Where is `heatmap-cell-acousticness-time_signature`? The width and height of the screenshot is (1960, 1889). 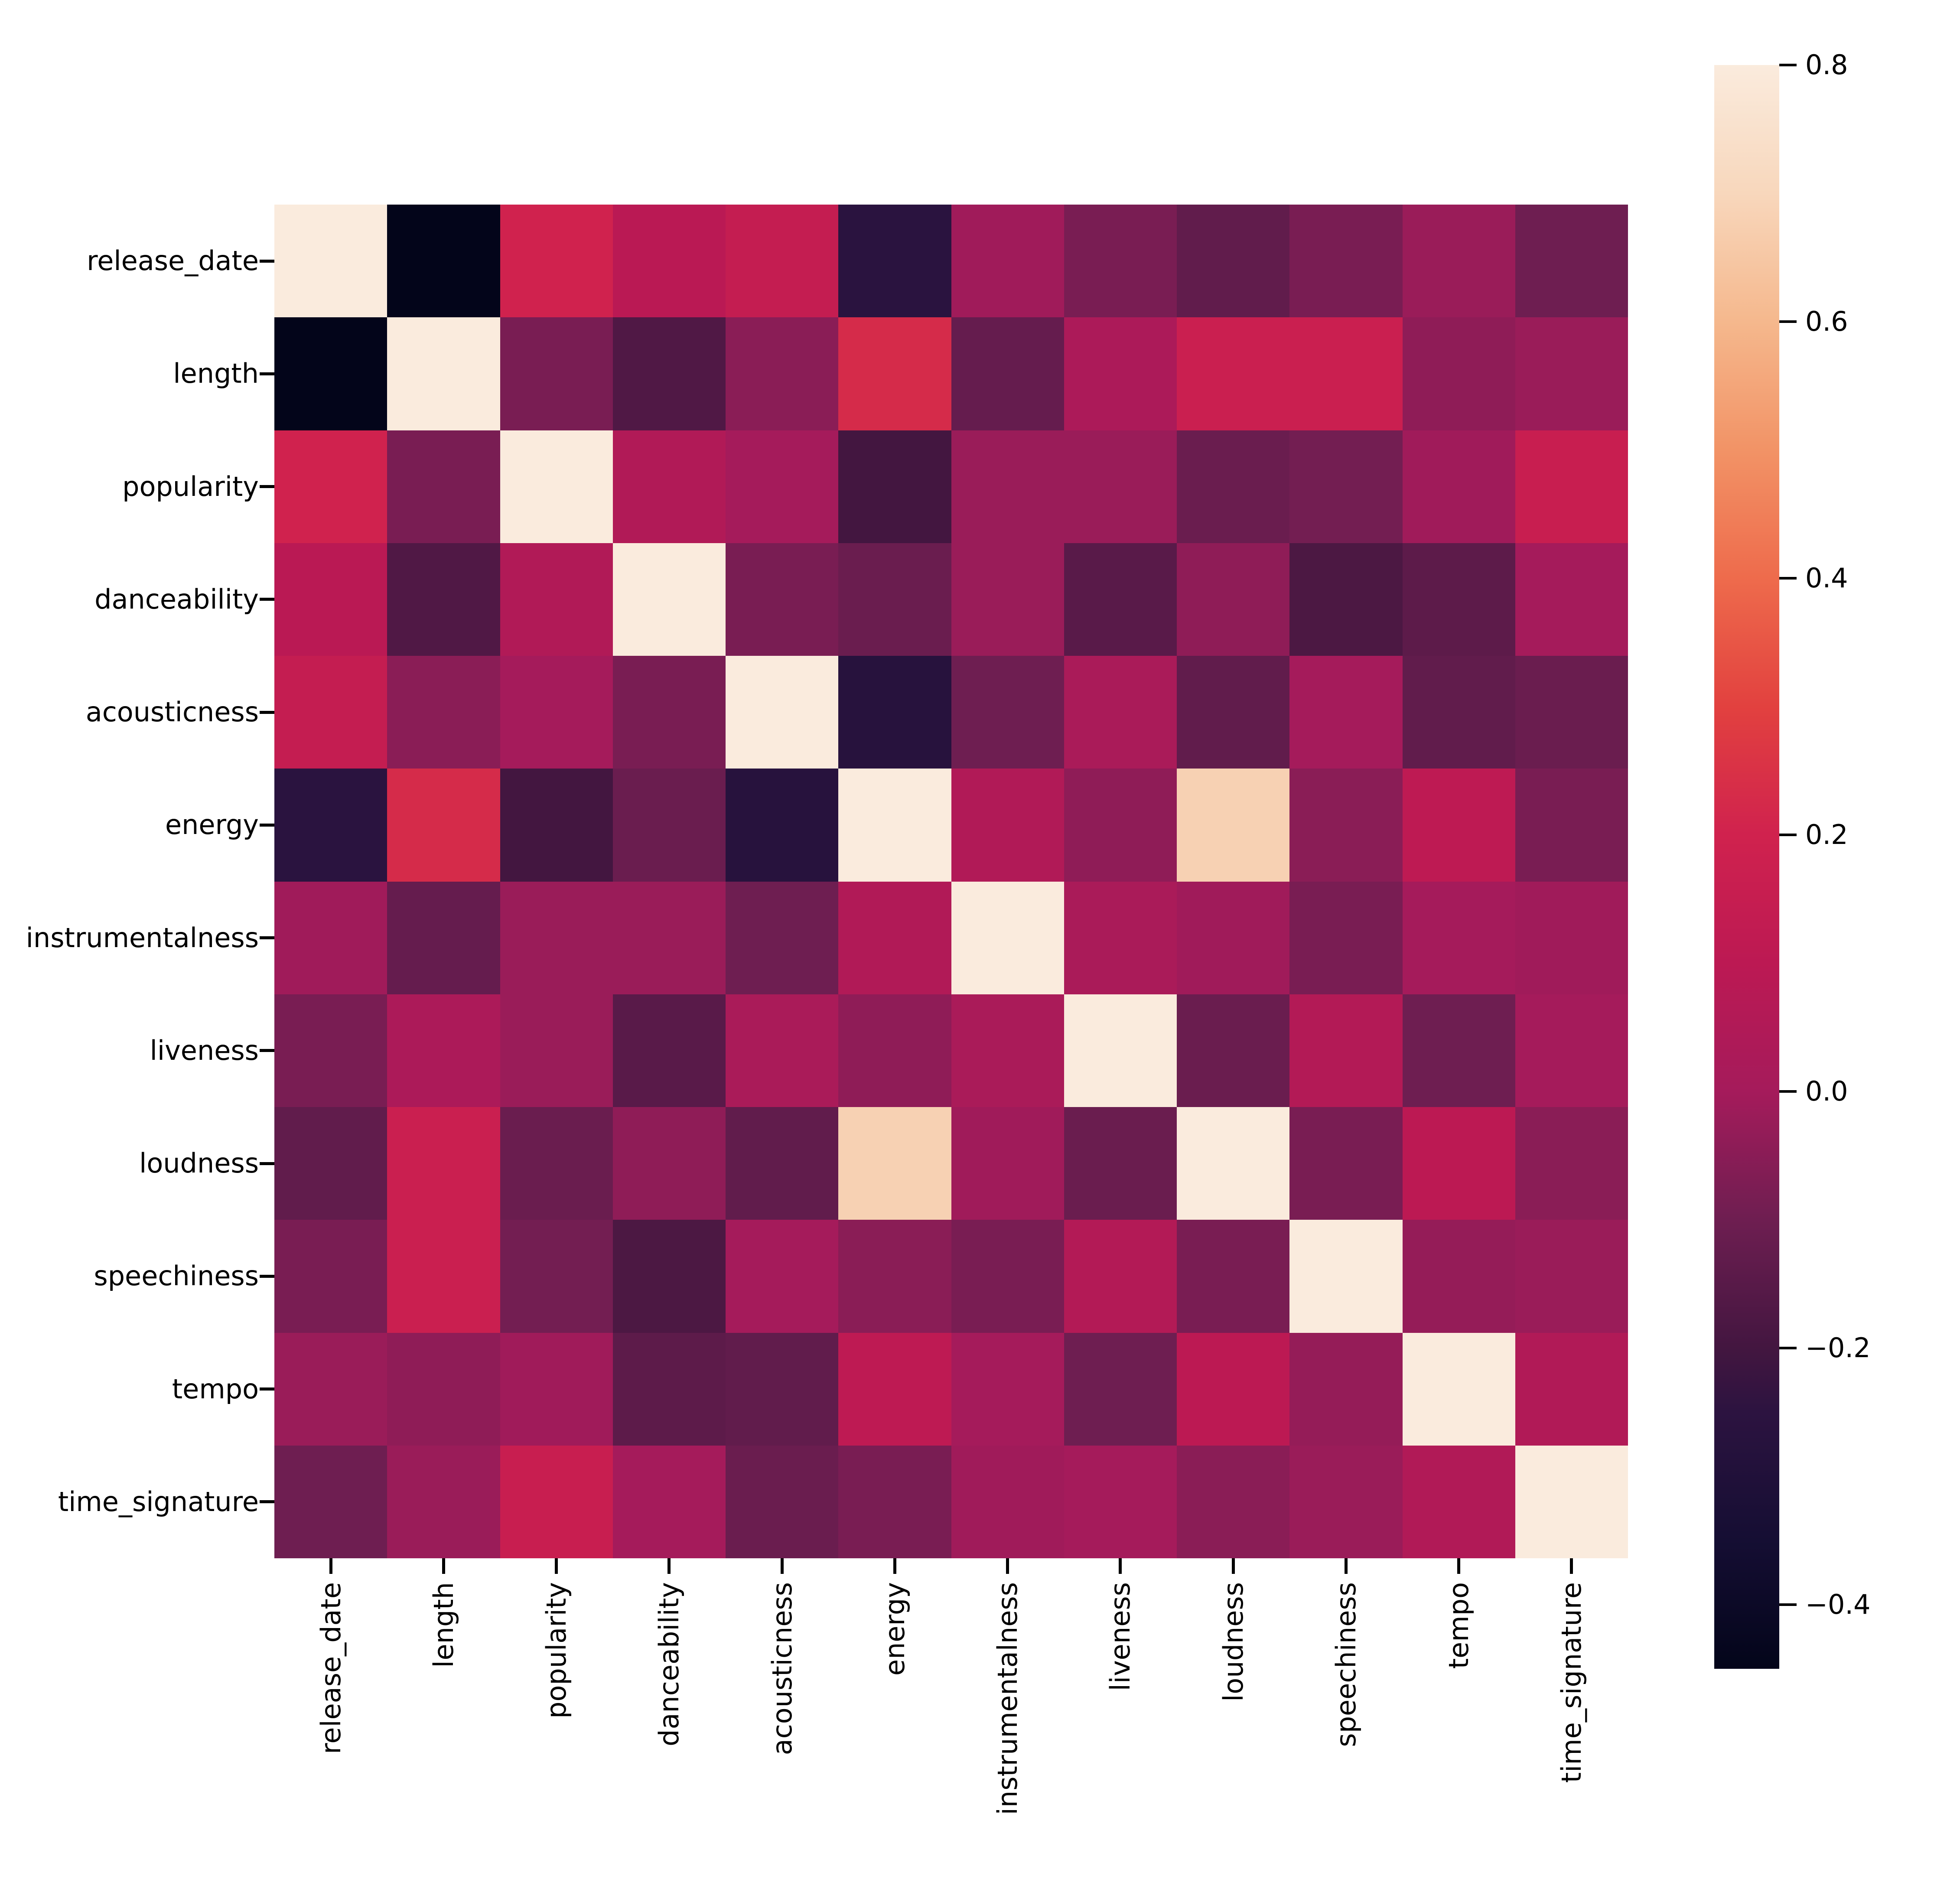
heatmap-cell-acousticness-time_signature is located at coordinates (1571, 712).